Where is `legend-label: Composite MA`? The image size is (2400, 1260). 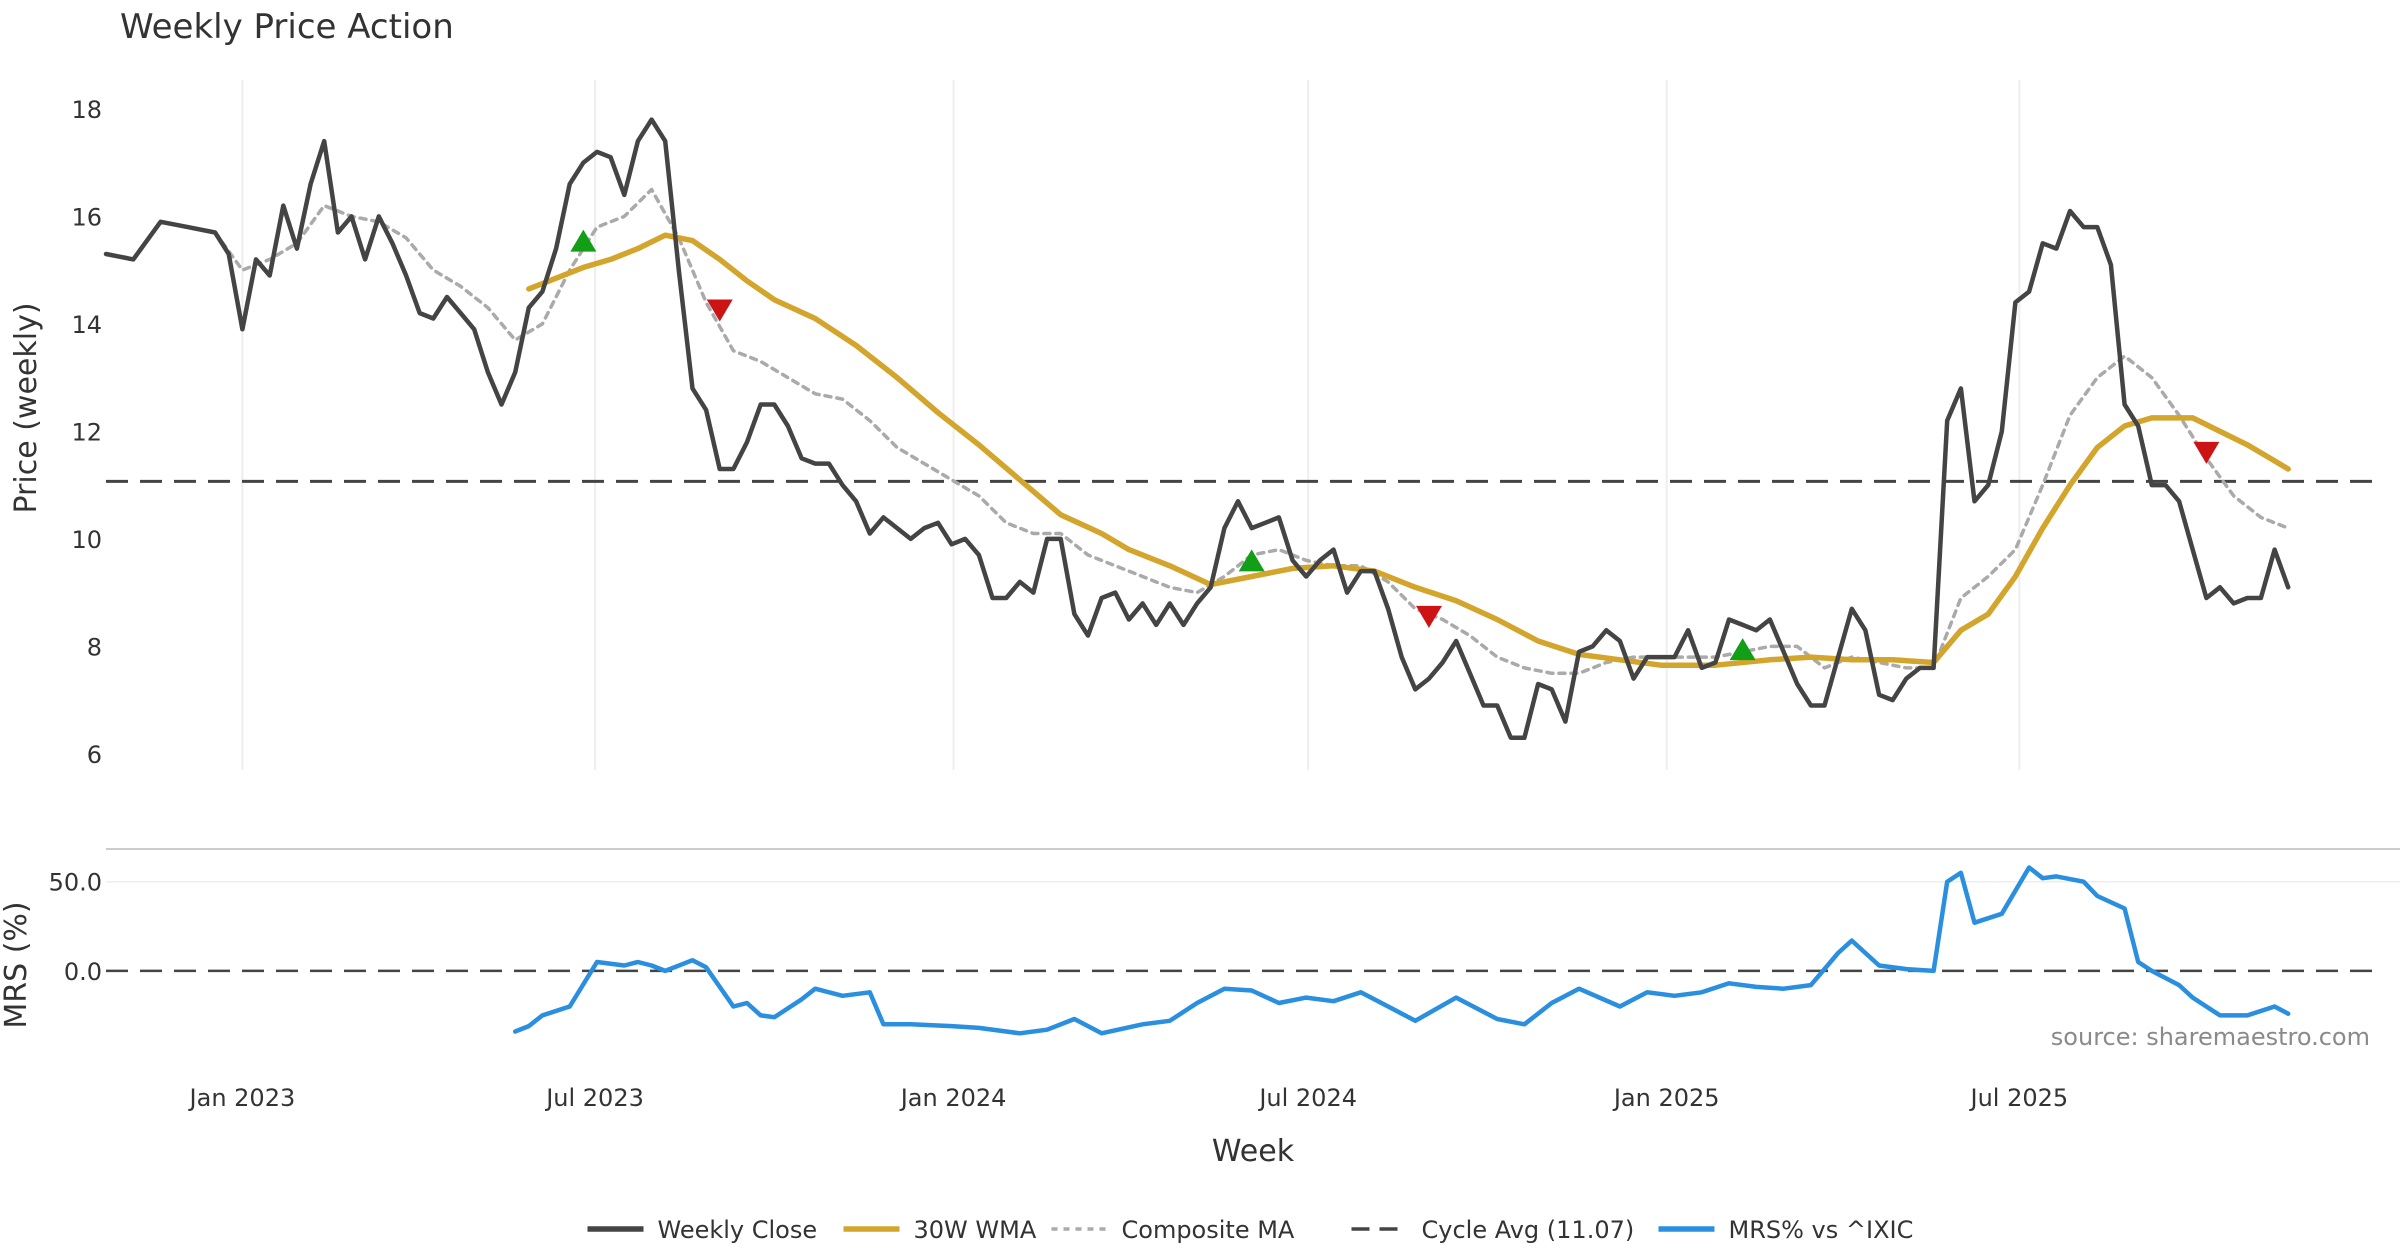
legend-label: Composite MA is located at coordinates (1208, 1230).